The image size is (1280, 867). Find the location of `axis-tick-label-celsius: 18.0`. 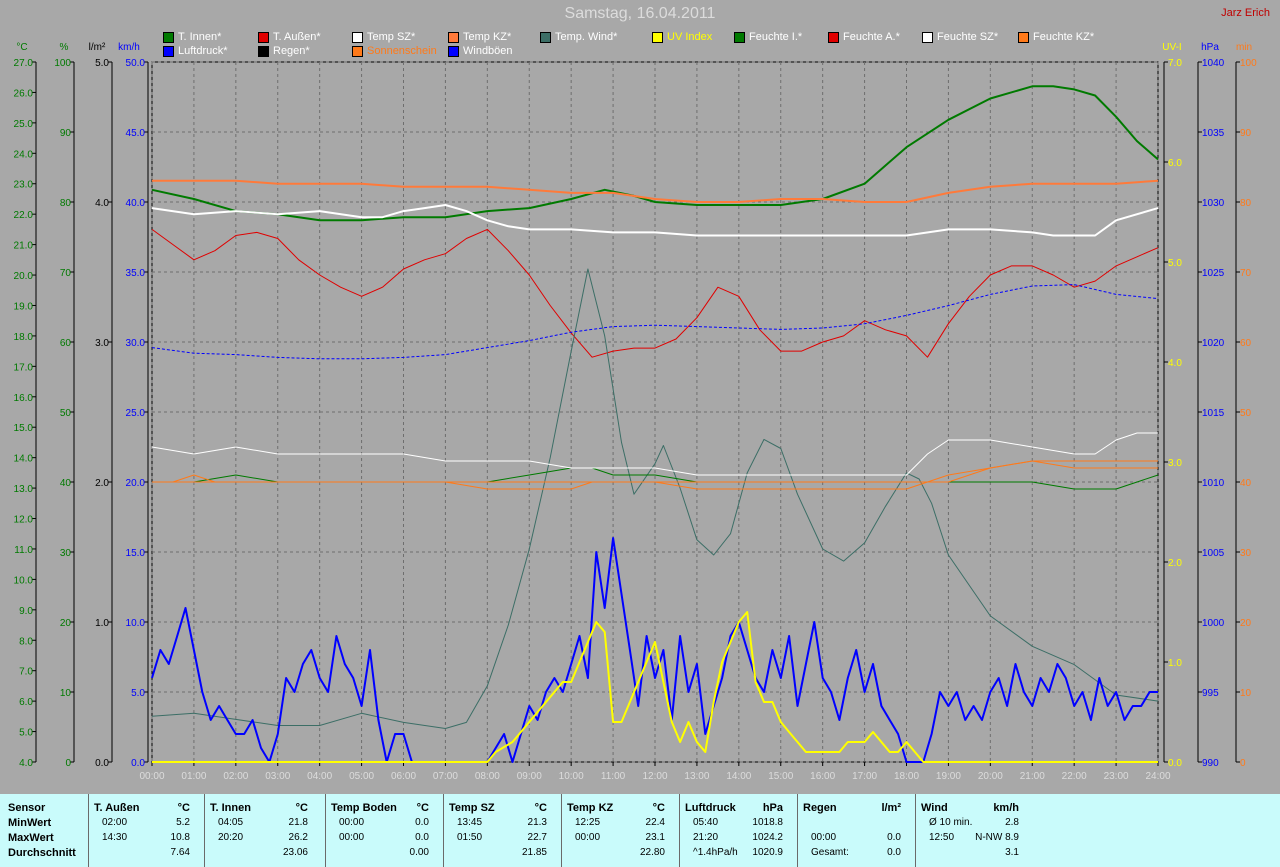

axis-tick-label-celsius: 18.0 is located at coordinates (24, 337).